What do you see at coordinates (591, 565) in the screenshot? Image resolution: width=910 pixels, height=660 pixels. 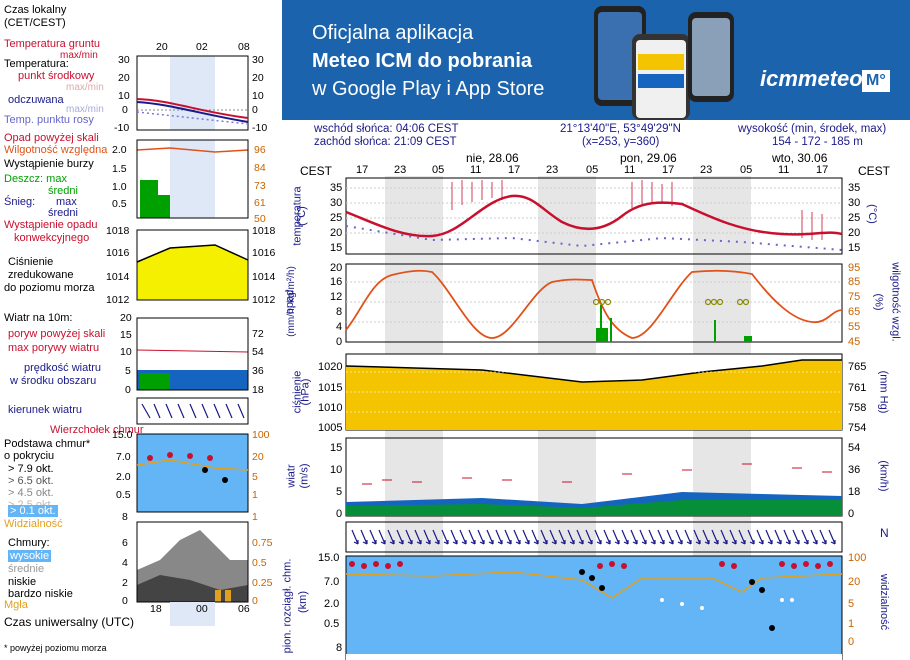 I see `cloud-top-dots` at bounding box center [591, 565].